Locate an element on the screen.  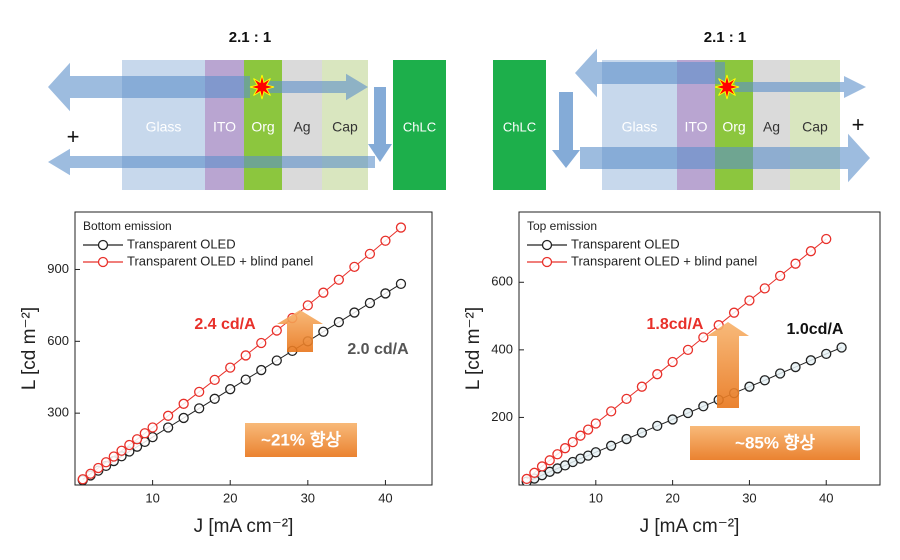
y-axis-label: L [cd m⁻²] is located at coordinates (29, 348).